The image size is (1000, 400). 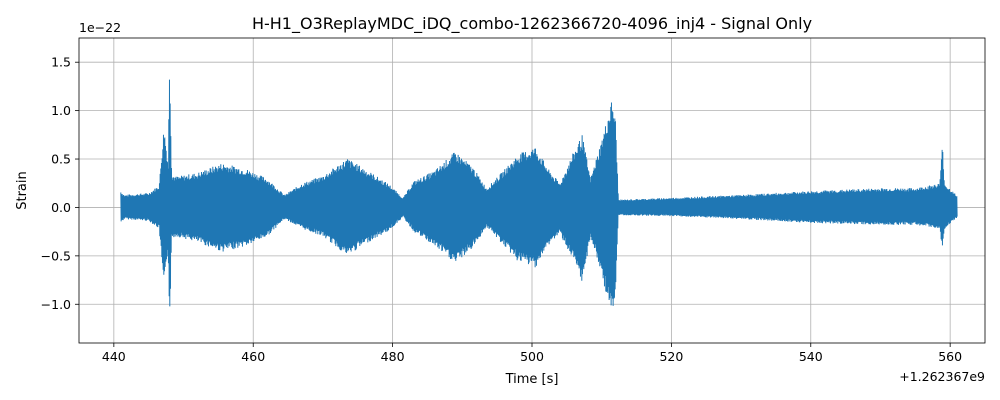 What do you see at coordinates (532, 379) in the screenshot?
I see `x-axis-label: Time [s]` at bounding box center [532, 379].